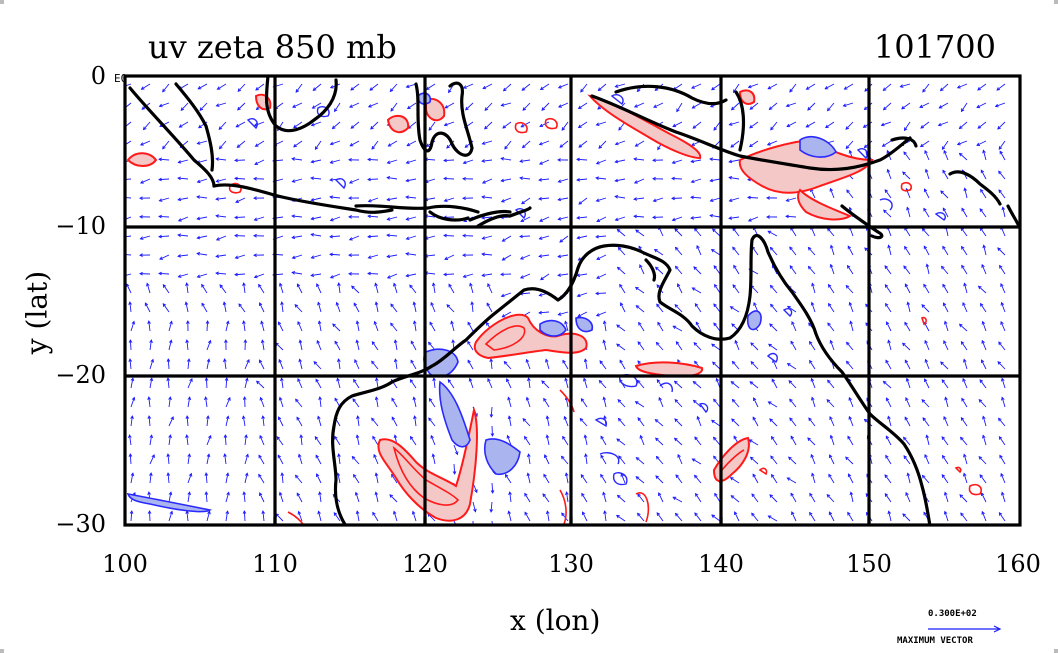  Describe the element at coordinates (301, 104) in the screenshot. I see `coast-borneo` at that location.